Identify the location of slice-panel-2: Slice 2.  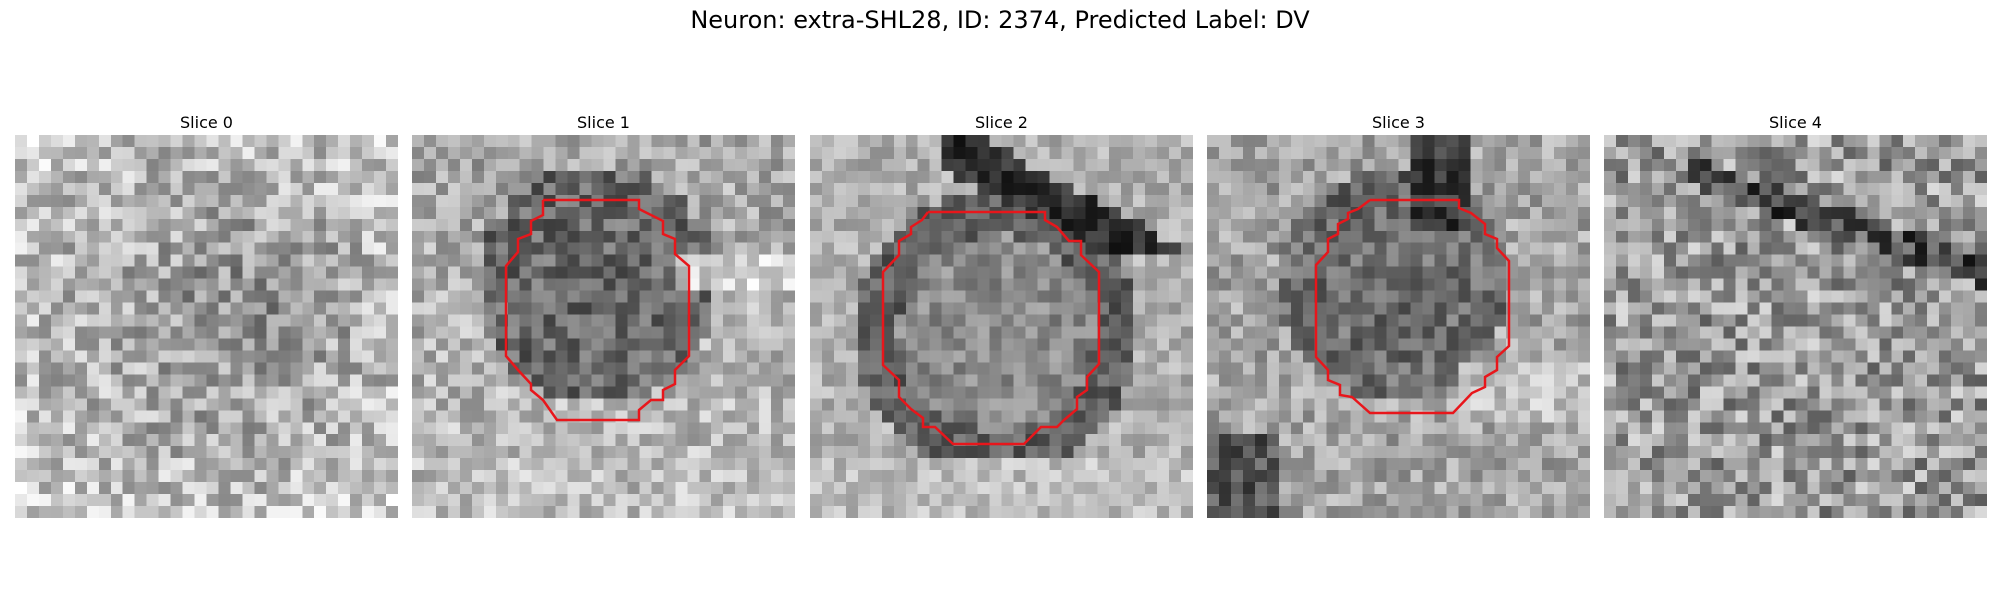
(1001, 314).